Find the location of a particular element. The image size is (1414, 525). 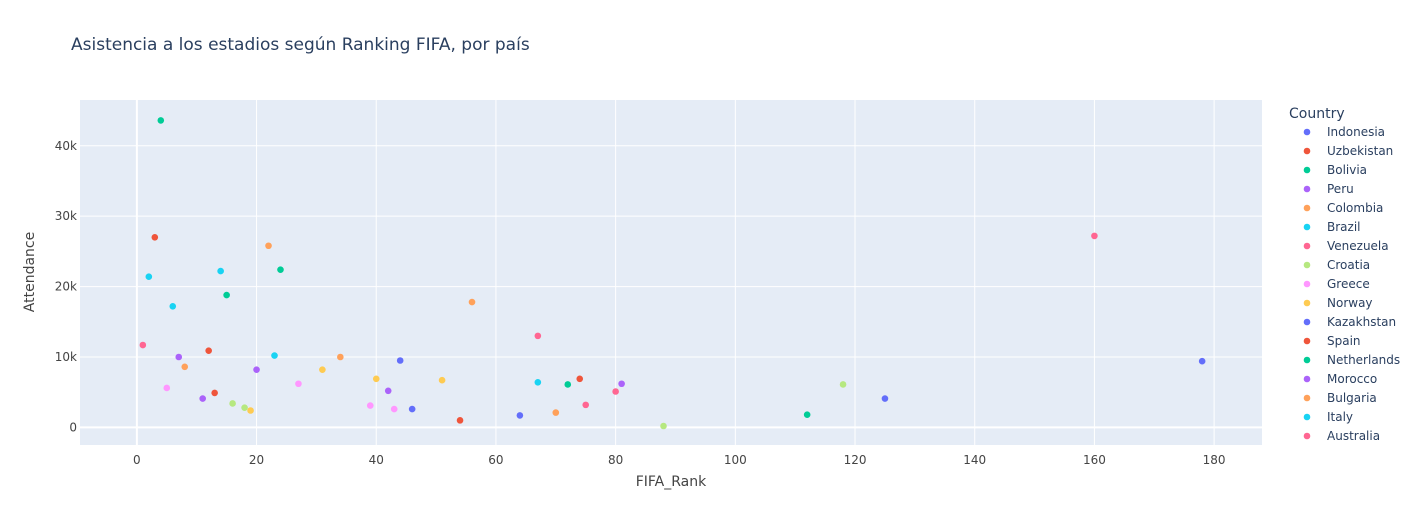

y-axis-ticks: 0 10k 20k 30k 40k is located at coordinates (66, 287).